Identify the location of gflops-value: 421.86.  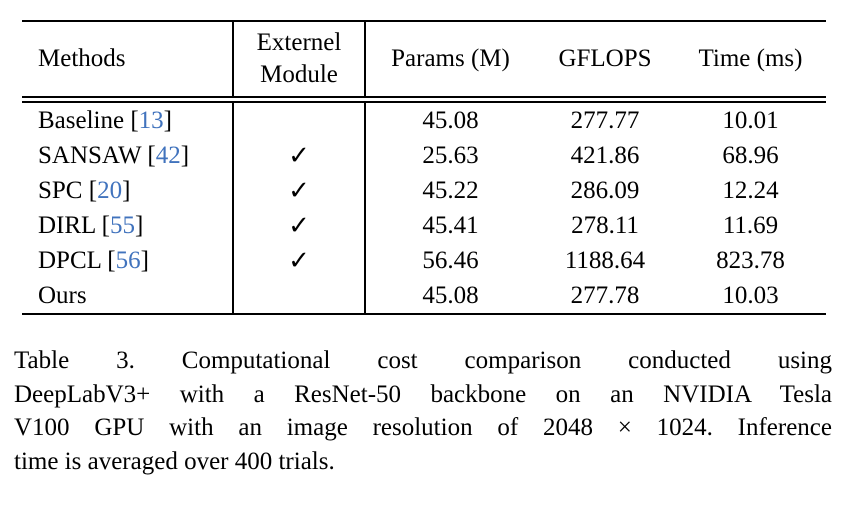
(605, 155).